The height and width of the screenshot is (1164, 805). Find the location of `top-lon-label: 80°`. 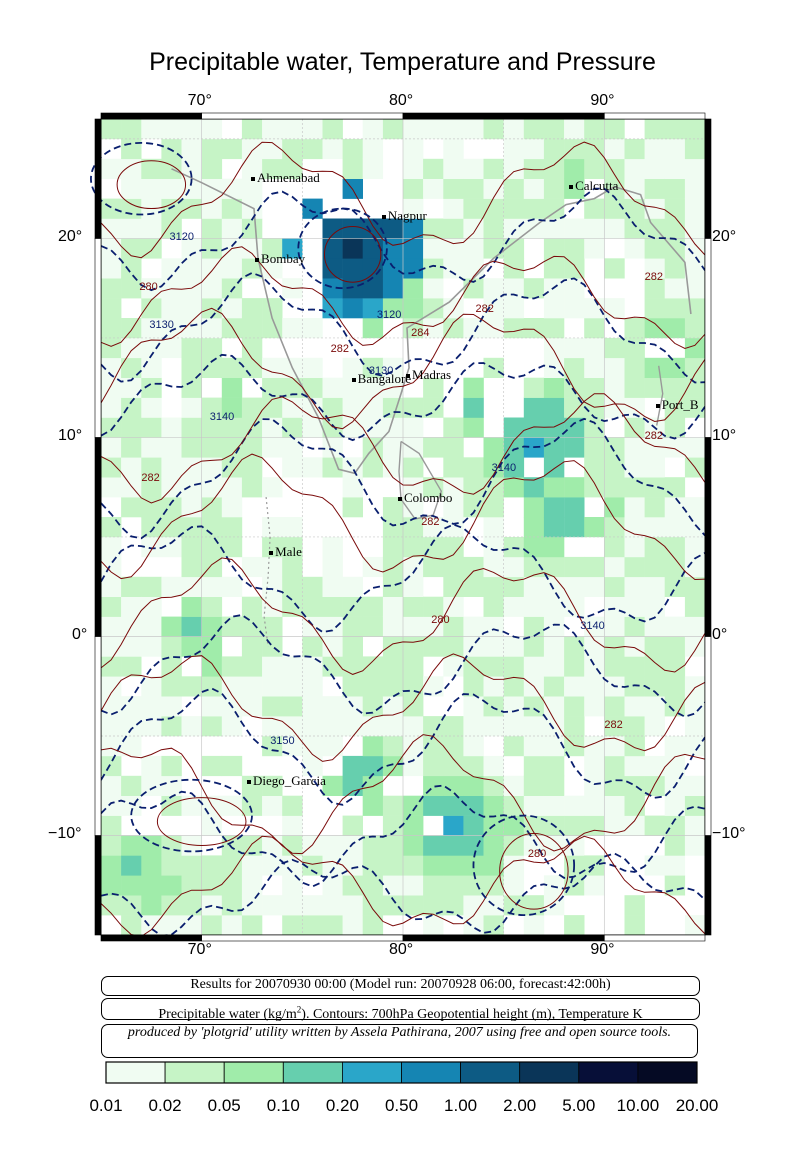

top-lon-label: 80° is located at coordinates (401, 100).